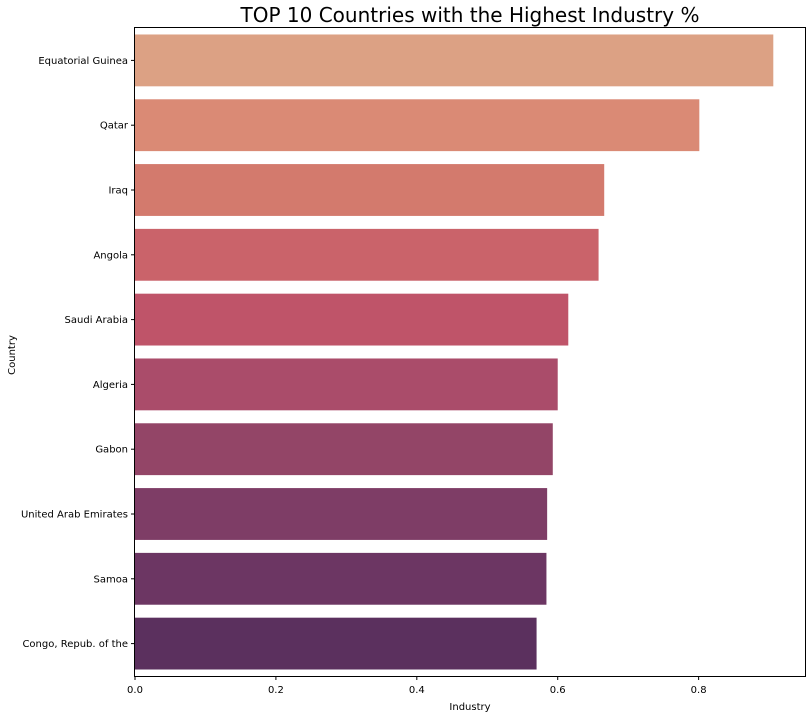  What do you see at coordinates (135, 690) in the screenshot?
I see `x-tick-label: 0.0` at bounding box center [135, 690].